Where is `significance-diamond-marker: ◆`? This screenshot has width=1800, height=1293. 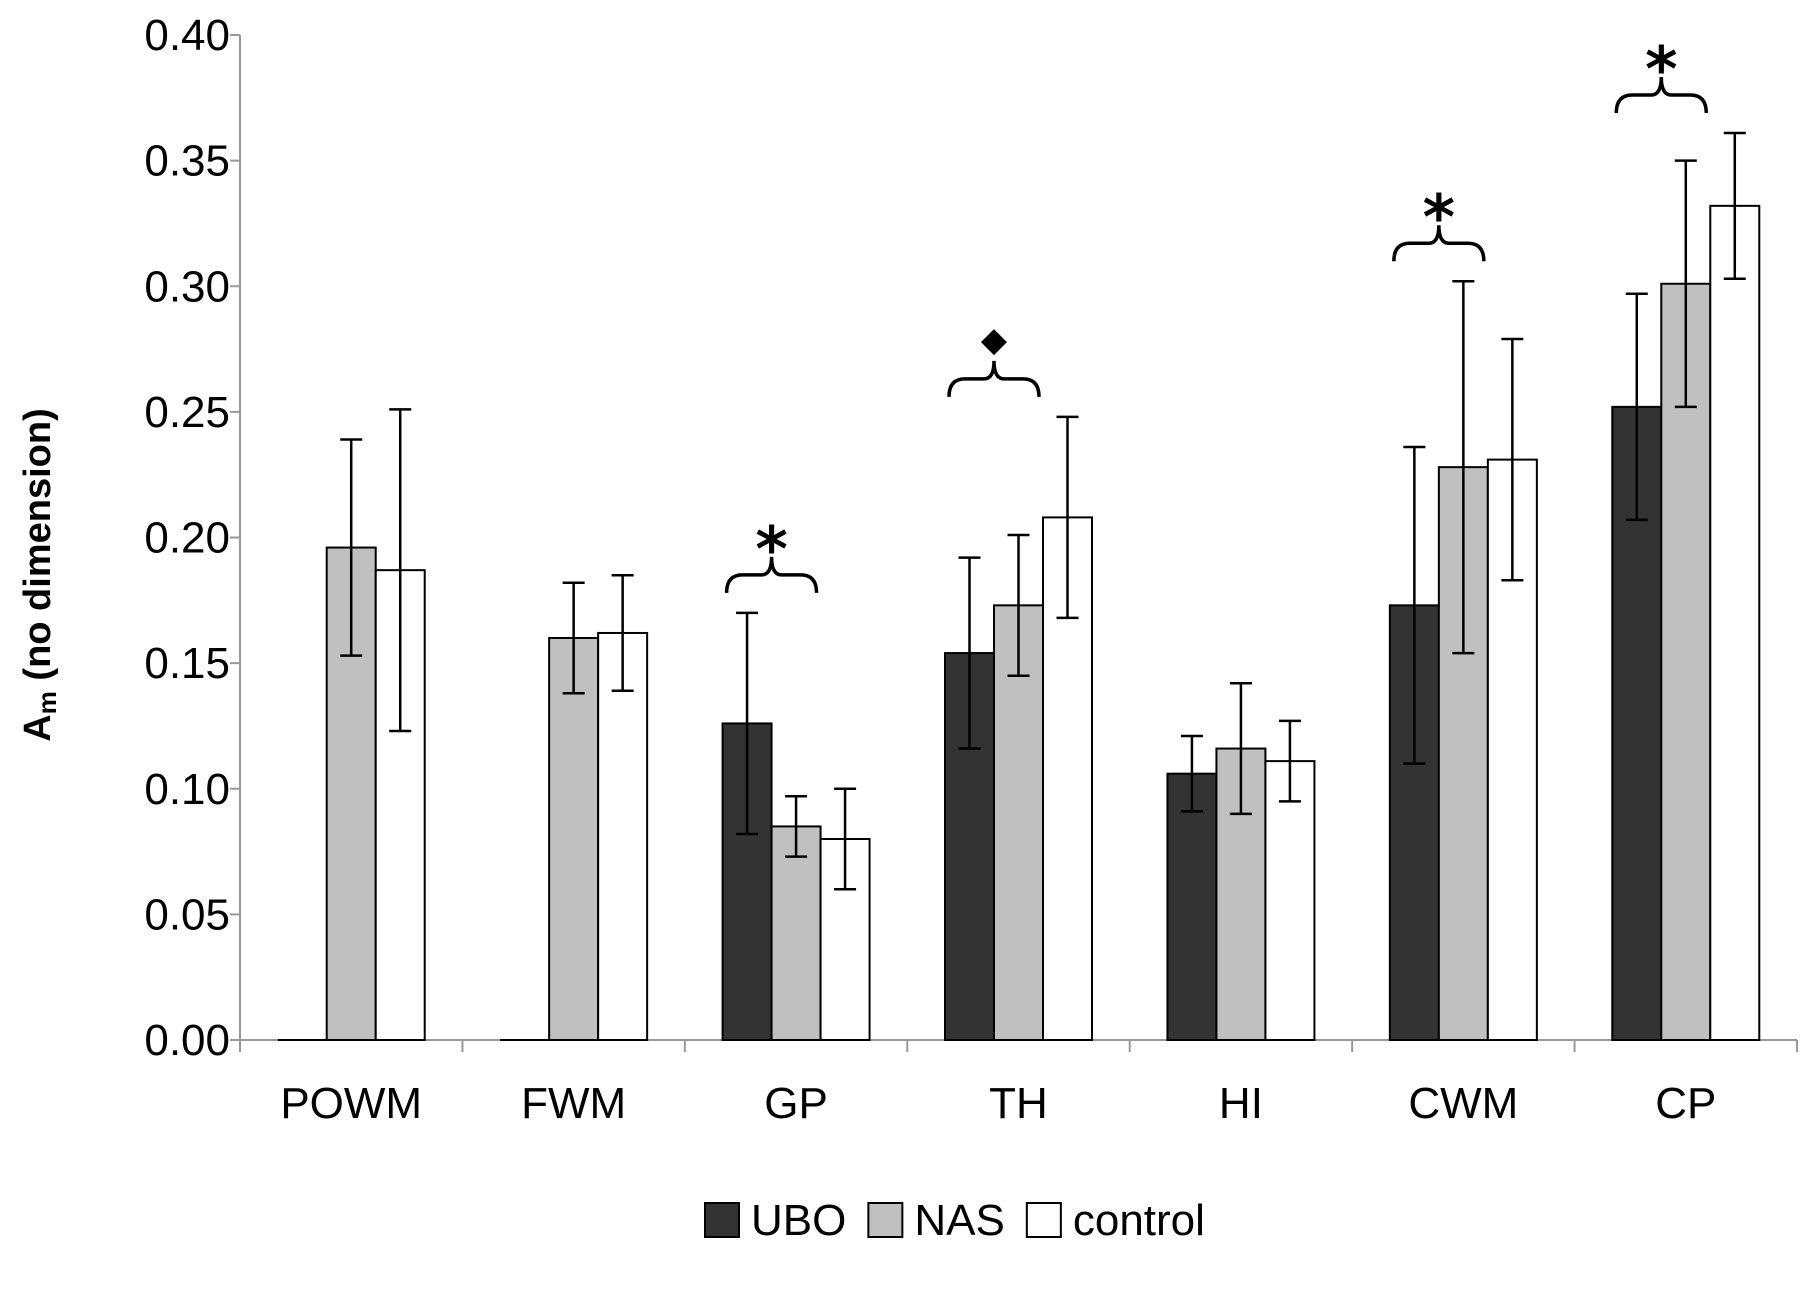 significance-diamond-marker: ◆ is located at coordinates (994, 340).